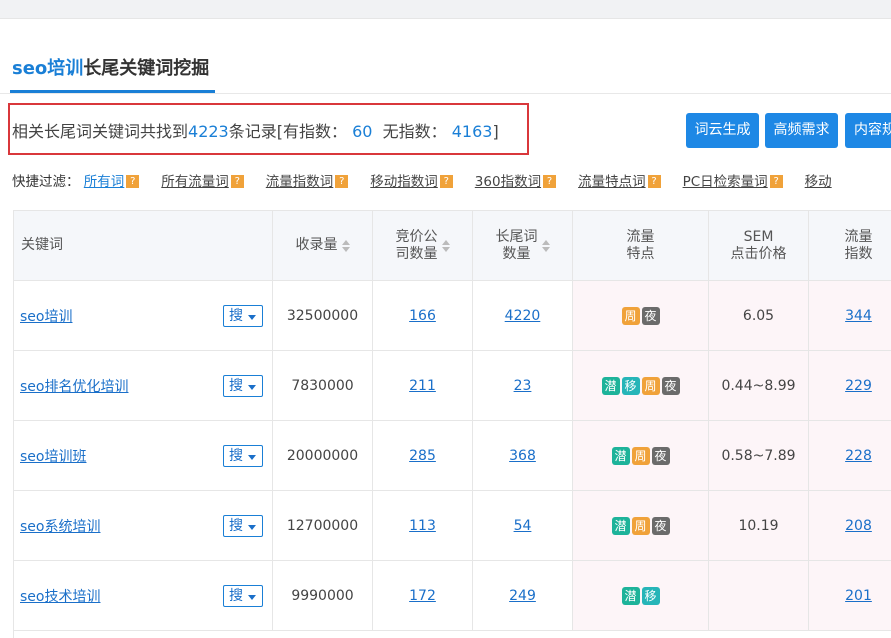  Describe the element at coordinates (858, 385) in the screenshot. I see `traffic-index-link: 229` at that location.